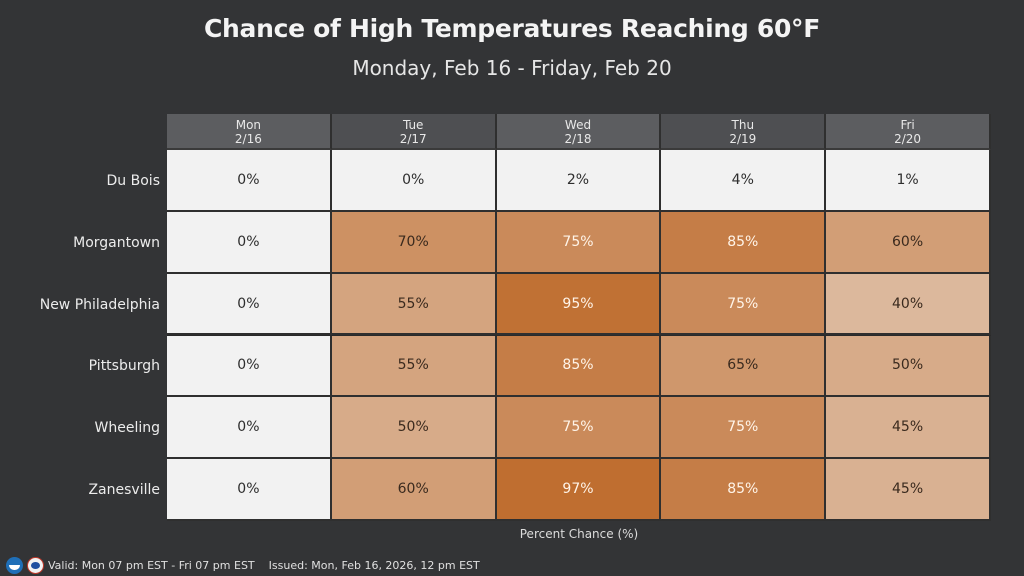  Describe the element at coordinates (907, 125) in the screenshot. I see `column-day: Fri` at that location.